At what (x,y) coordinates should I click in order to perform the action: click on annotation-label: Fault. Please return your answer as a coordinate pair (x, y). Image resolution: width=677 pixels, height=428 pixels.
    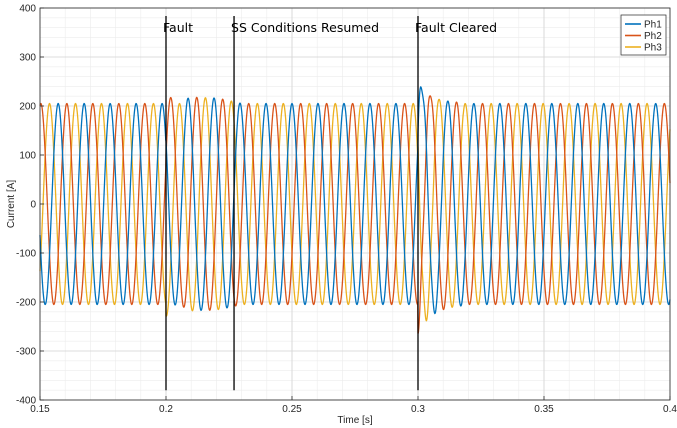
    Looking at the image, I should click on (178, 27).